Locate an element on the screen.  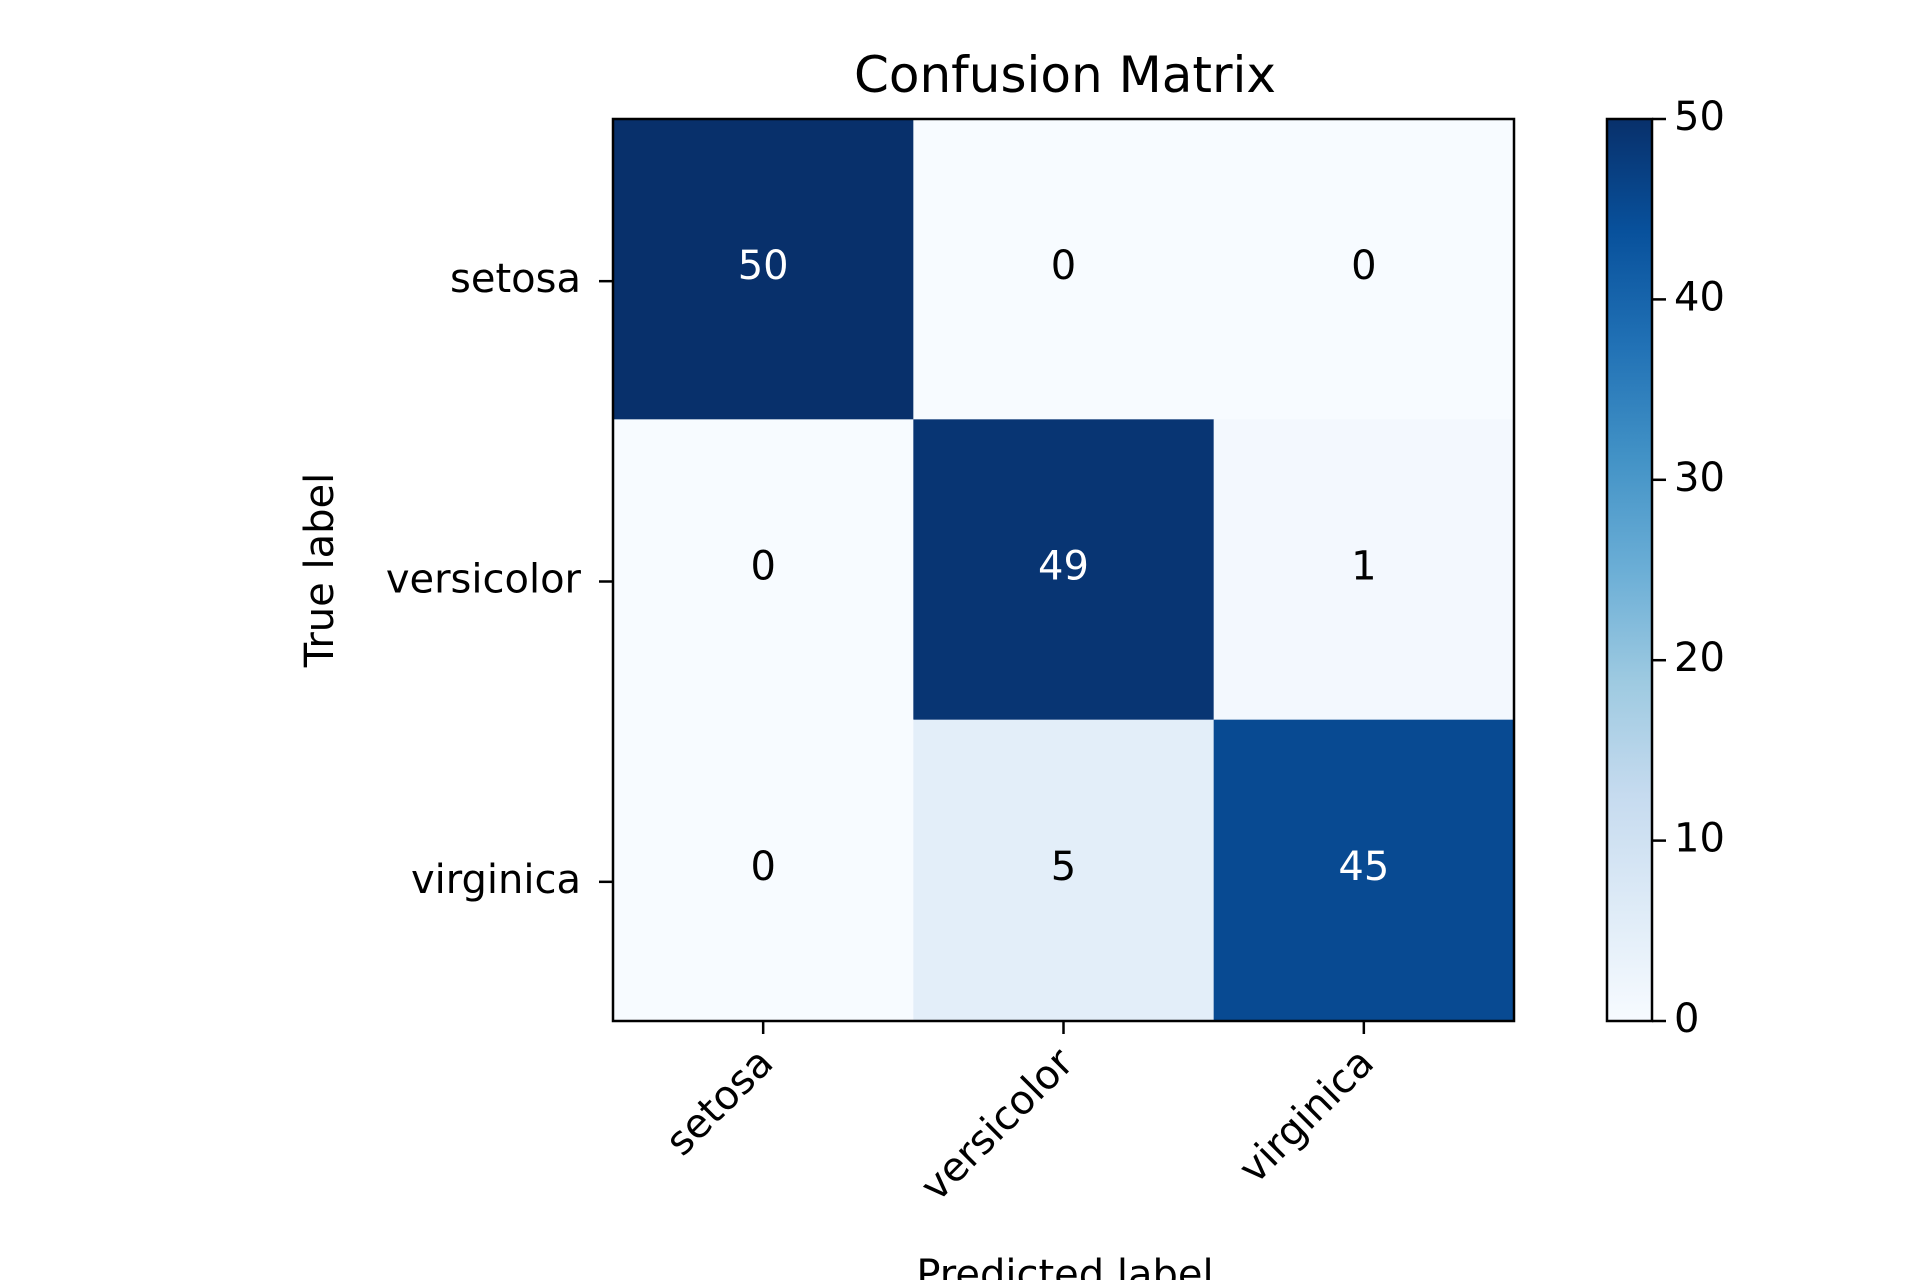
cell-value-r2-c2: 45 is located at coordinates (1363, 867).